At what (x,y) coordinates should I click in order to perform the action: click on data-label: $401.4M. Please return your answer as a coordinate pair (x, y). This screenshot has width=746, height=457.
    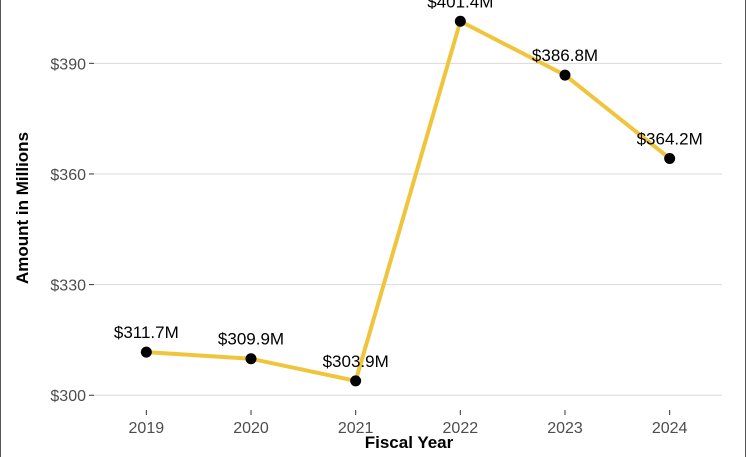
    Looking at the image, I should click on (460, 5).